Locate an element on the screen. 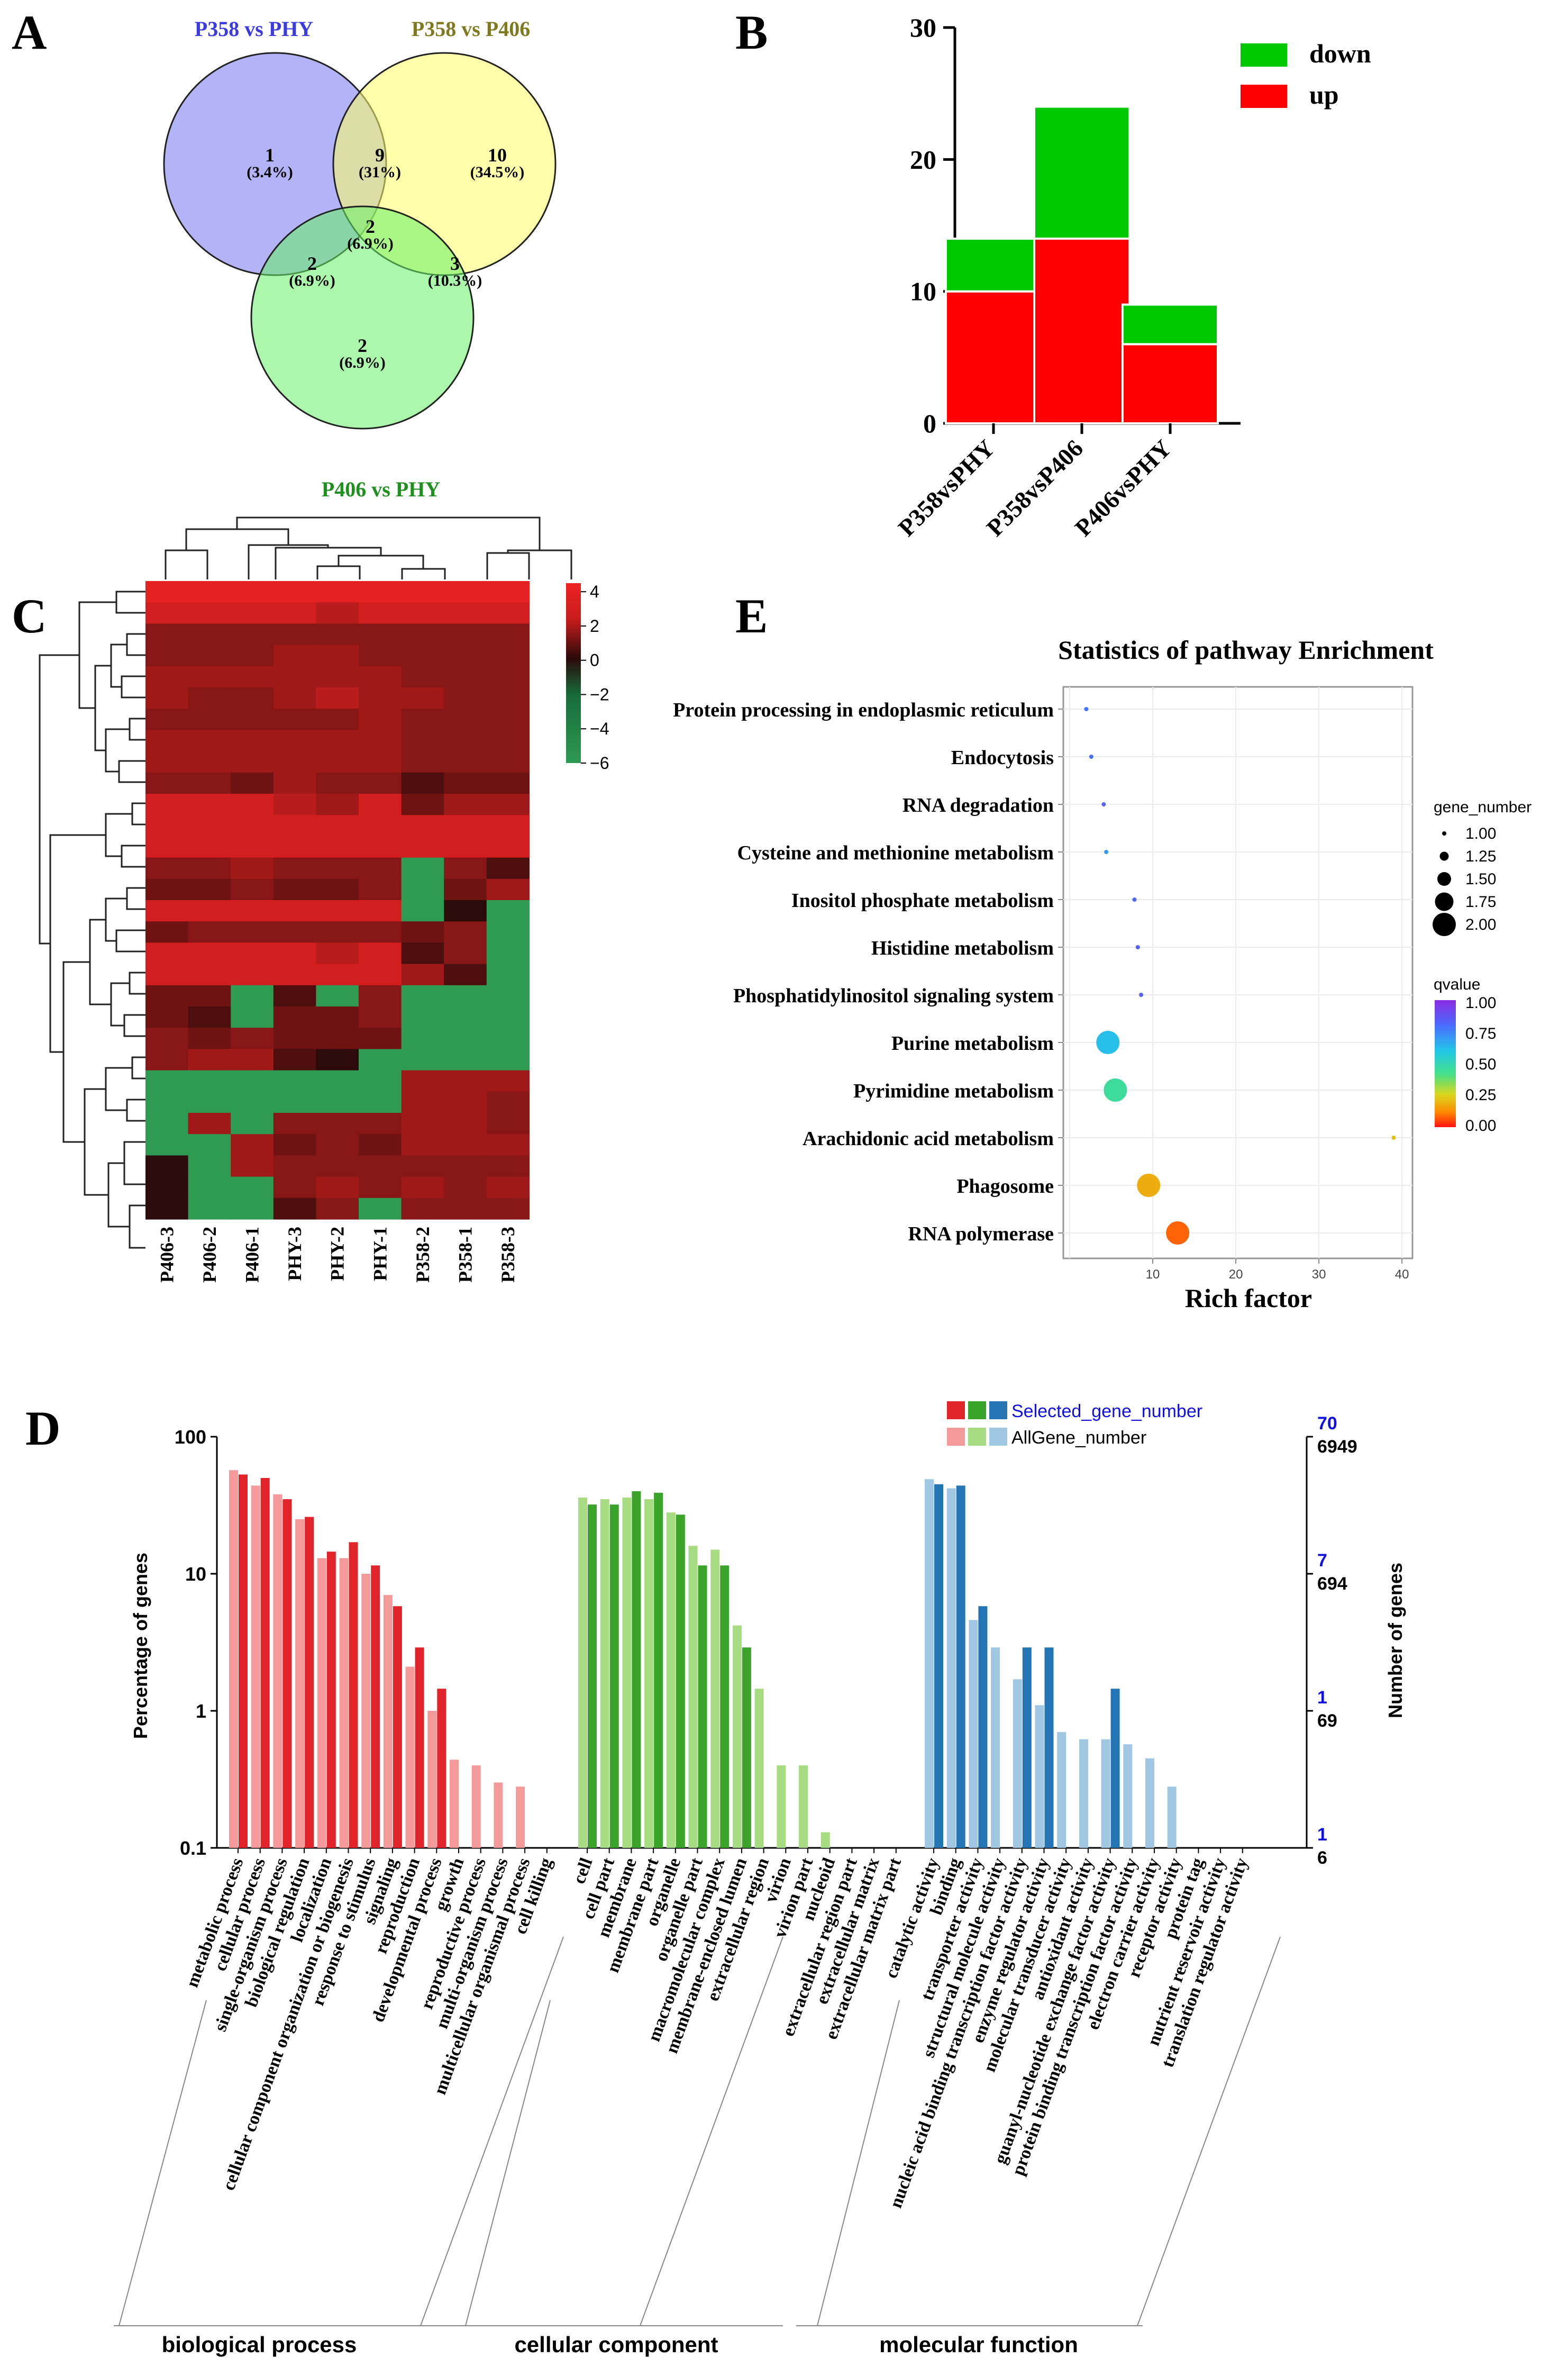  bar-selected-cell is located at coordinates (592, 1676).